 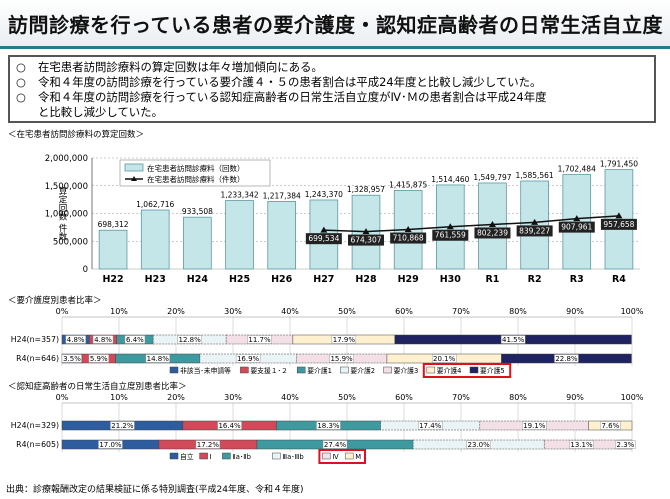 What do you see at coordinates (479, 445) in the screenshot?
I see `segment-value-label: 23.0%` at bounding box center [479, 445].